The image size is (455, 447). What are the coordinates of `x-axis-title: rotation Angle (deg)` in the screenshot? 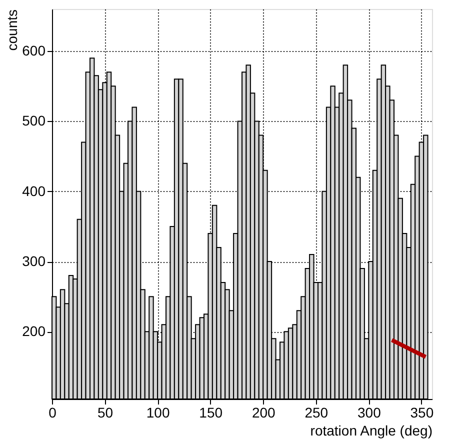 It's located at (371, 430).